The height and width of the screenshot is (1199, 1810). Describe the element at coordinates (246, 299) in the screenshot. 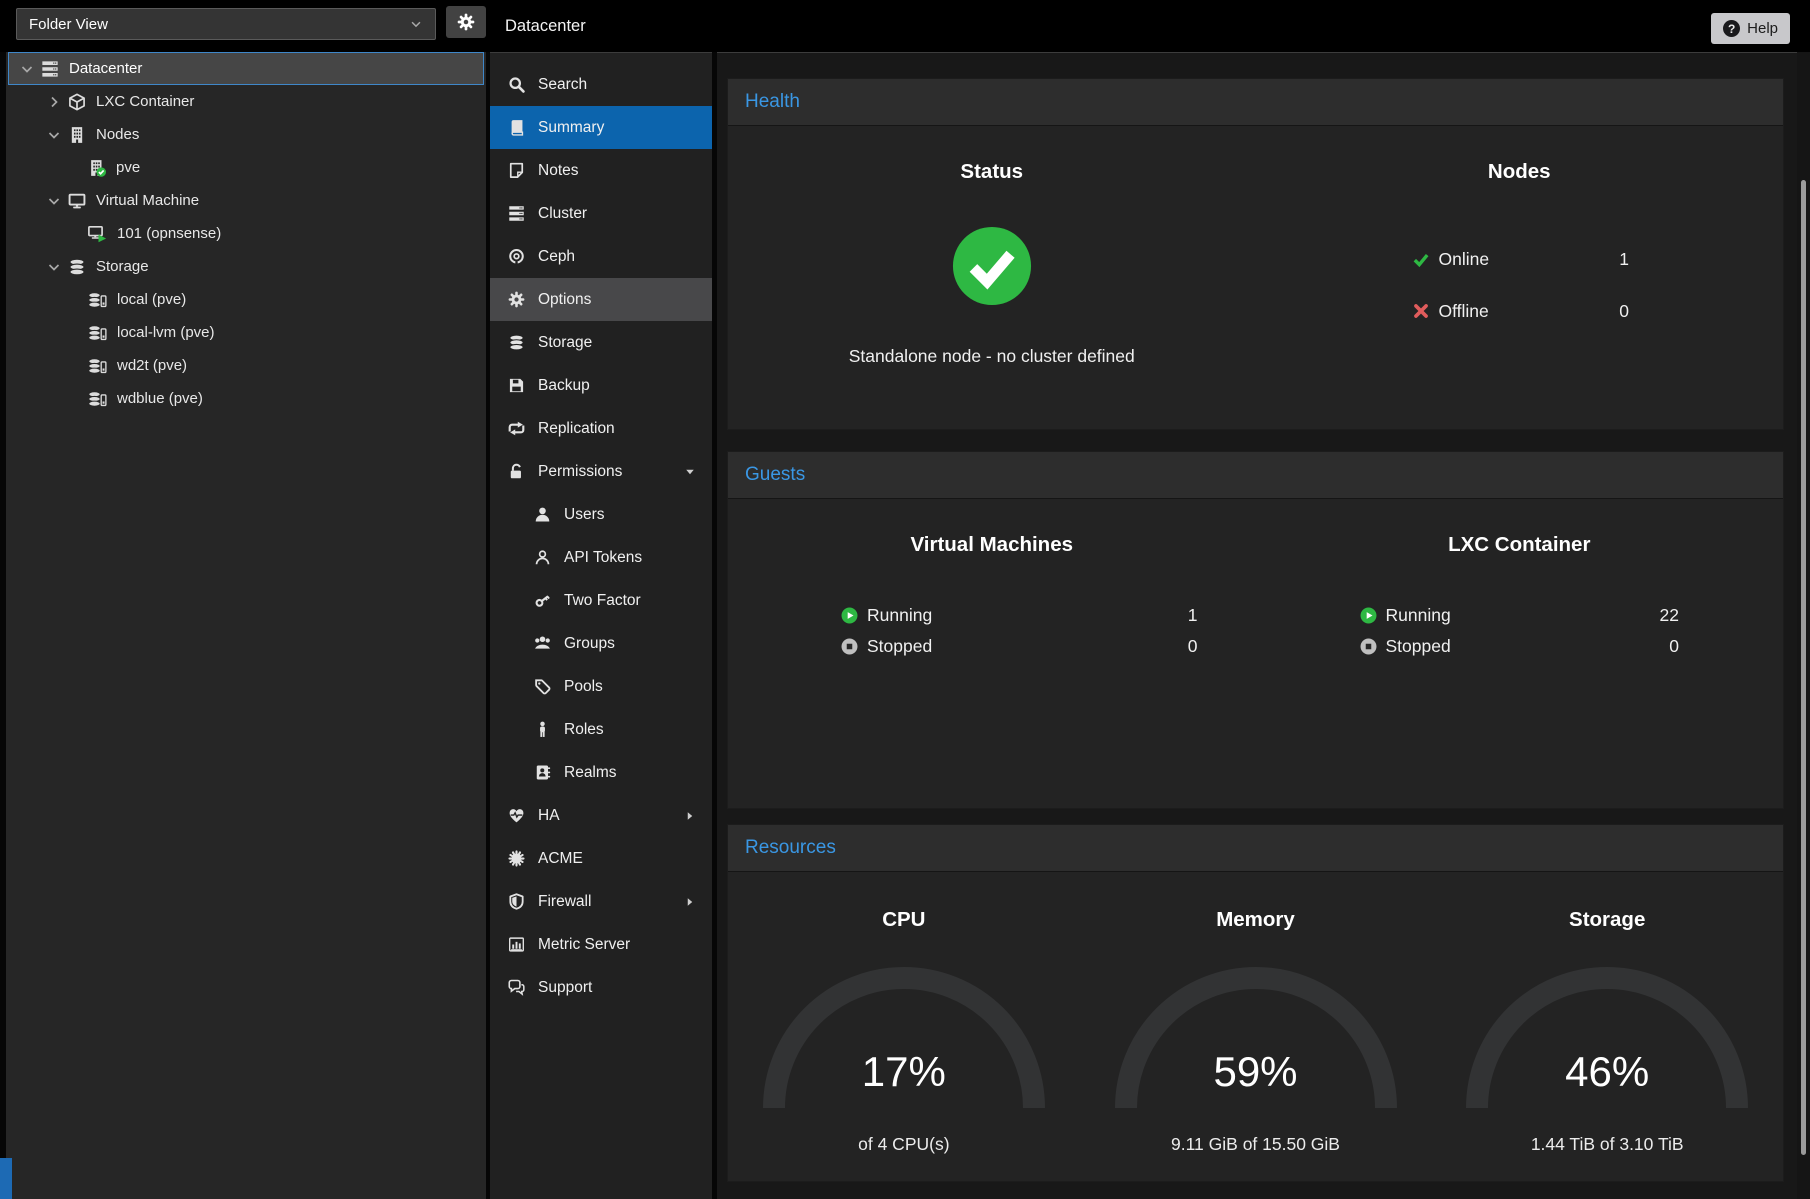

I see `tree-item-storage-local: local (pve)` at that location.